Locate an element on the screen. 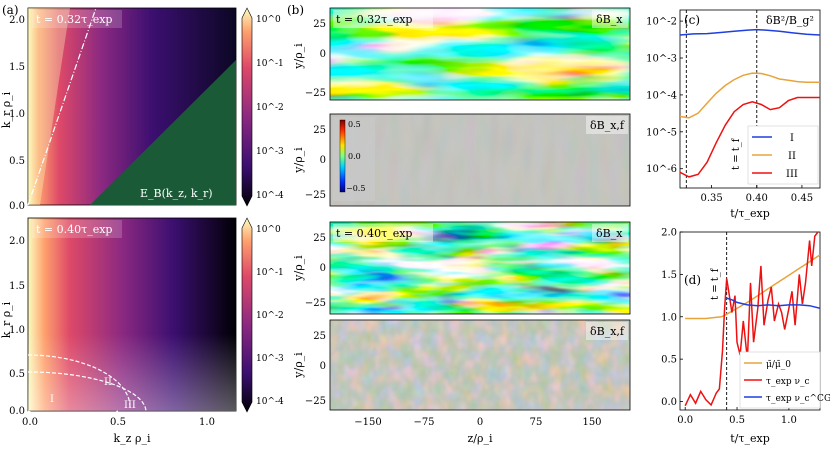 Image resolution: width=830 pixels, height=461 pixels. svg-text: 1.5 is located at coordinates (17, 286).